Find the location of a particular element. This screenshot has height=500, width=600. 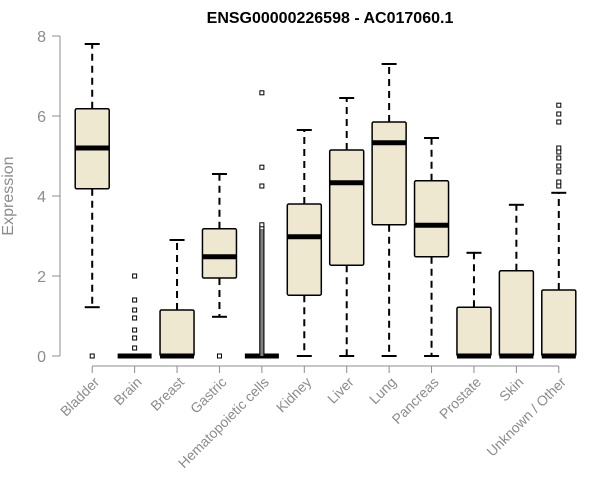

x-tick-label: Prostate is located at coordinates (460, 398).